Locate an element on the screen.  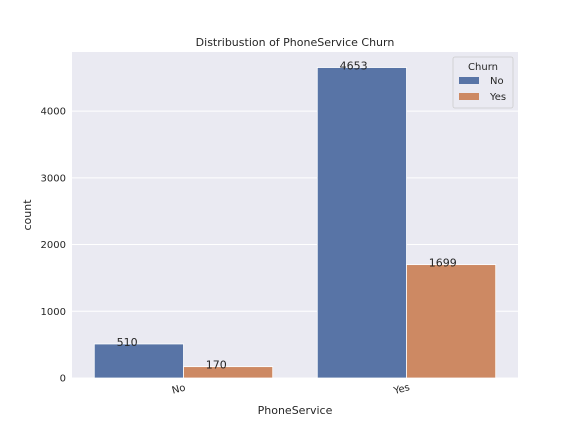
bar-no-yes is located at coordinates (228, 372).